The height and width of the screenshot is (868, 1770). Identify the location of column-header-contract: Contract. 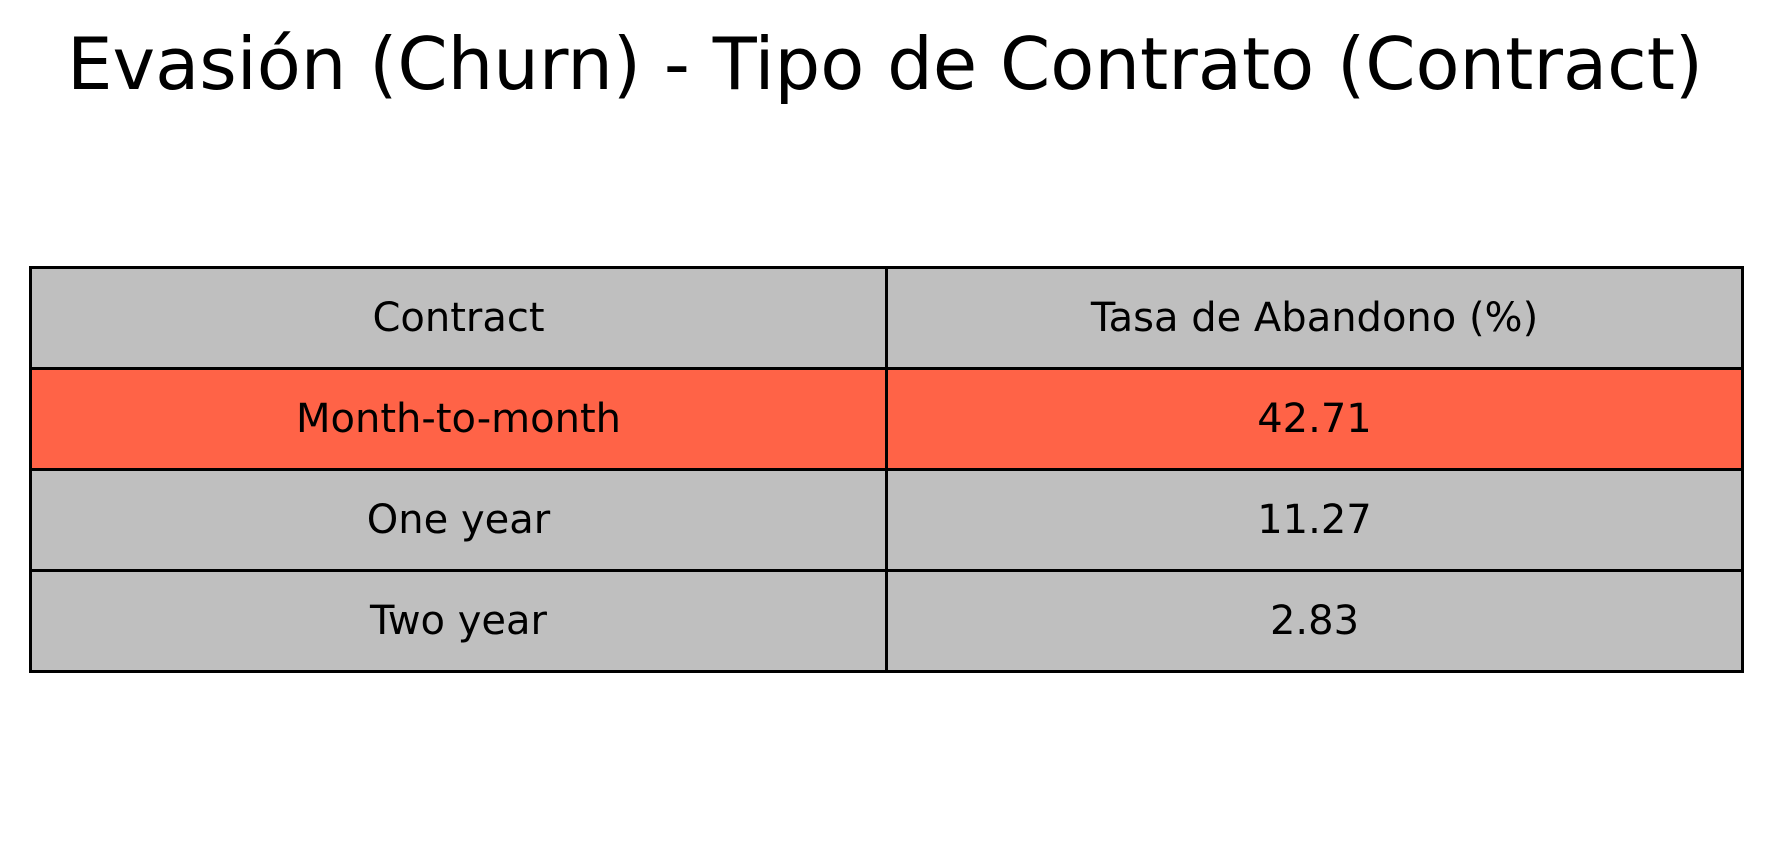
(458, 318).